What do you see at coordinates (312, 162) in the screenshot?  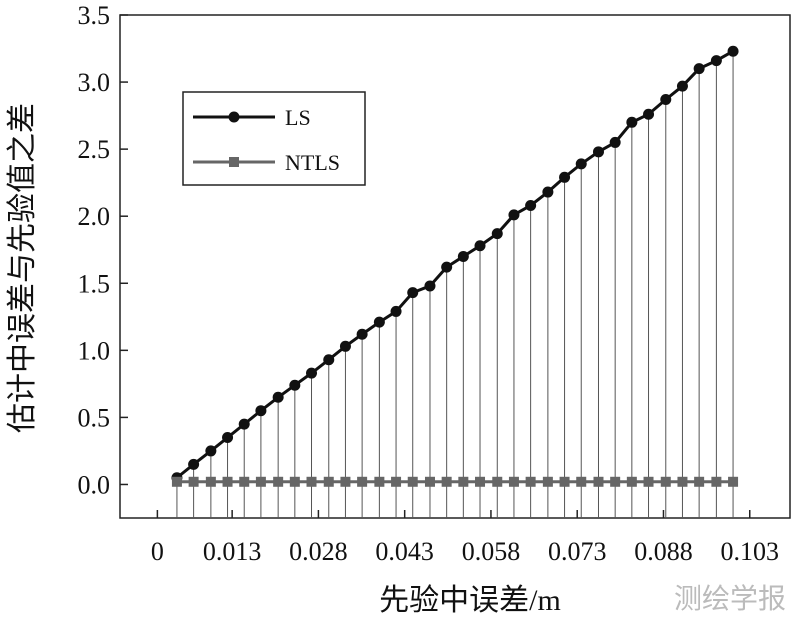 I see `legend-label: NTLS` at bounding box center [312, 162].